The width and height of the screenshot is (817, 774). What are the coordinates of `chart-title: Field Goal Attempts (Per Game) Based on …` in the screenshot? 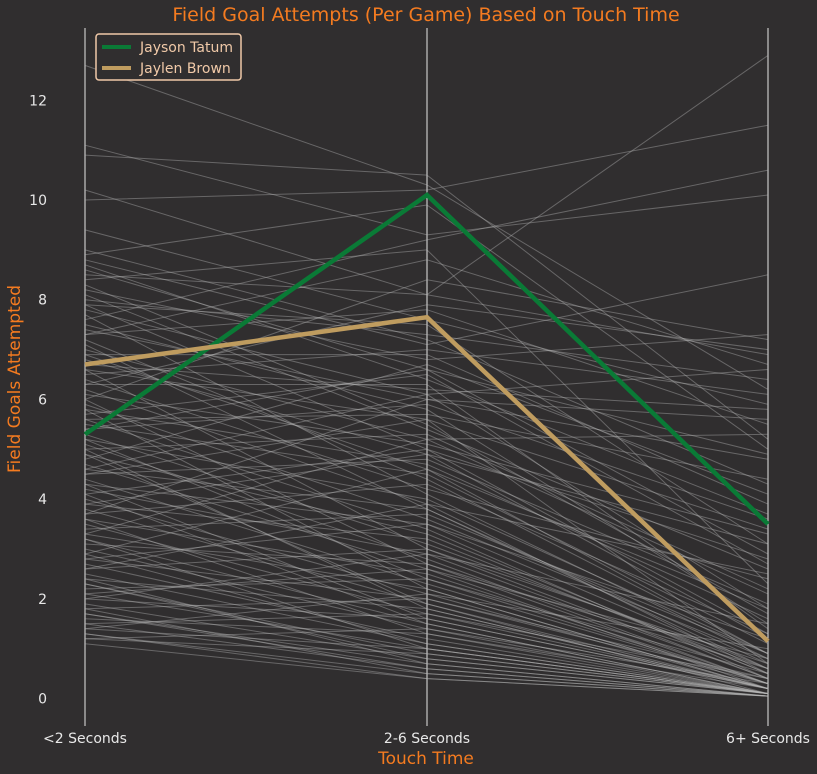 It's located at (425, 15).